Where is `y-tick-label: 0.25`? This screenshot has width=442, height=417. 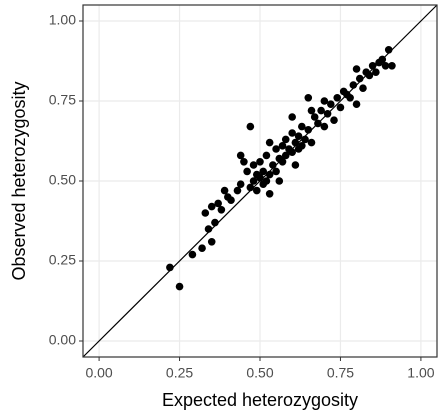 y-tick-label: 0.25 is located at coordinates (62, 260).